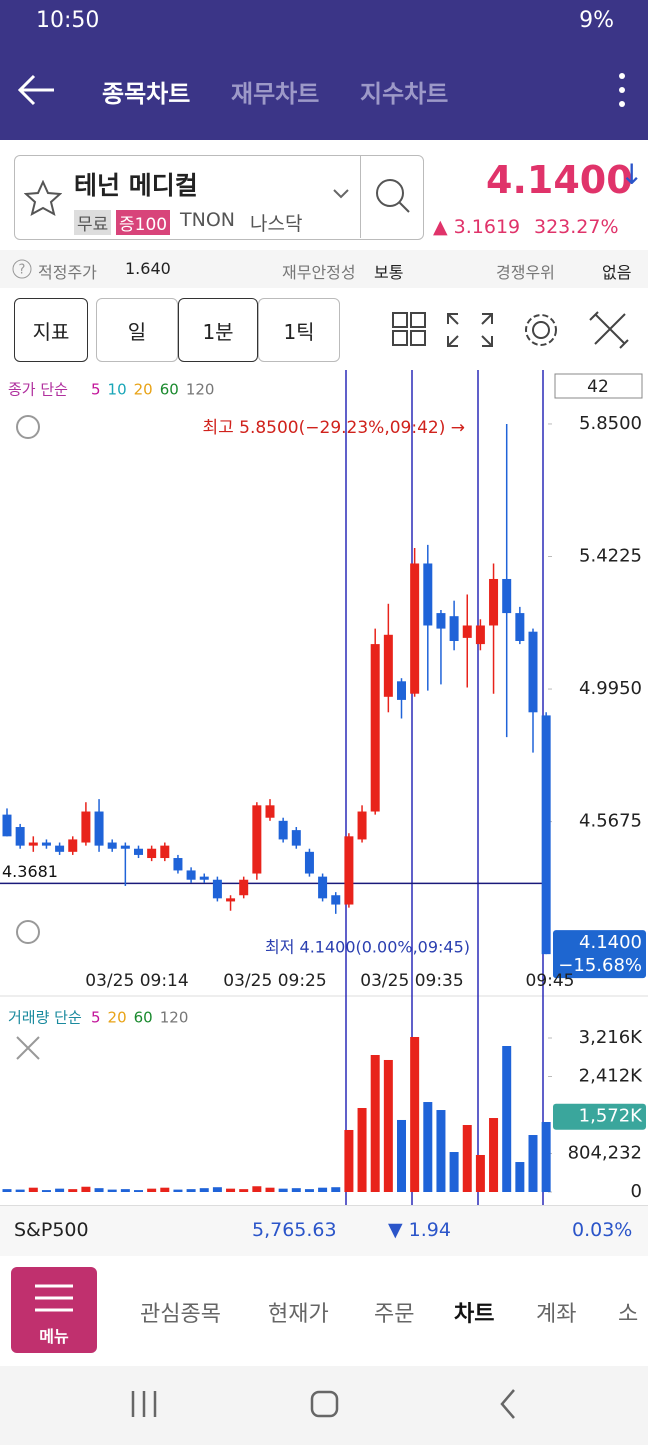 Image resolution: width=648 pixels, height=1445 pixels. What do you see at coordinates (298, 1314) in the screenshot?
I see `nav-tab: 현재가` at bounding box center [298, 1314].